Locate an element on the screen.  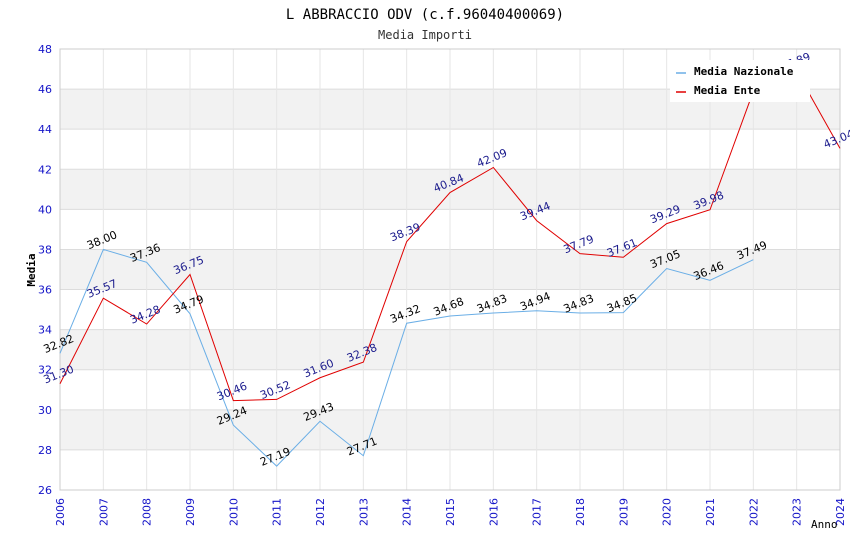
y-tick-label: 38 is located at coordinates (45, 249).